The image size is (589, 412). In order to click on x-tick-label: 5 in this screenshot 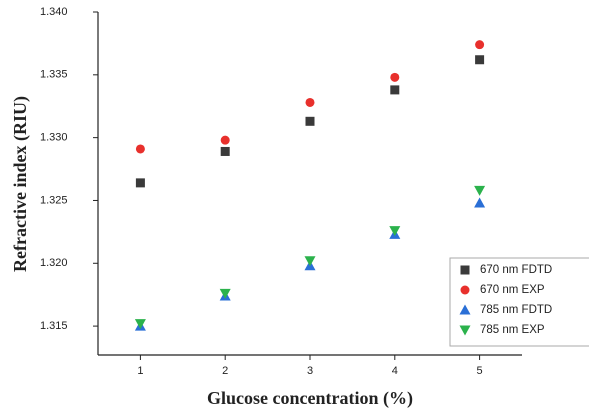, I will do `click(480, 371)`.